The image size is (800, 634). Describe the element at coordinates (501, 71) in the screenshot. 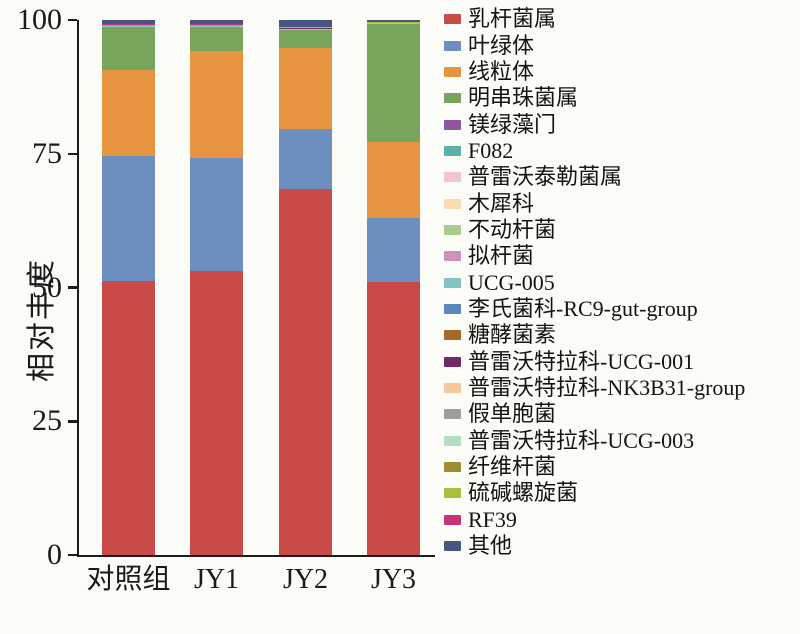

I see `legend-label: 线粒体` at that location.